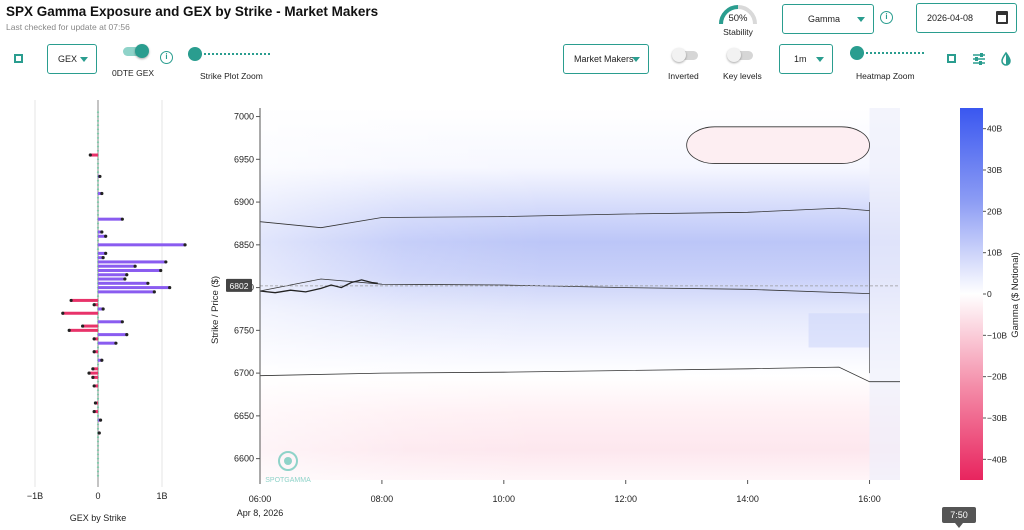 The image size is (1024, 530). I want to click on x-tick-label: 06:00, so click(260, 499).